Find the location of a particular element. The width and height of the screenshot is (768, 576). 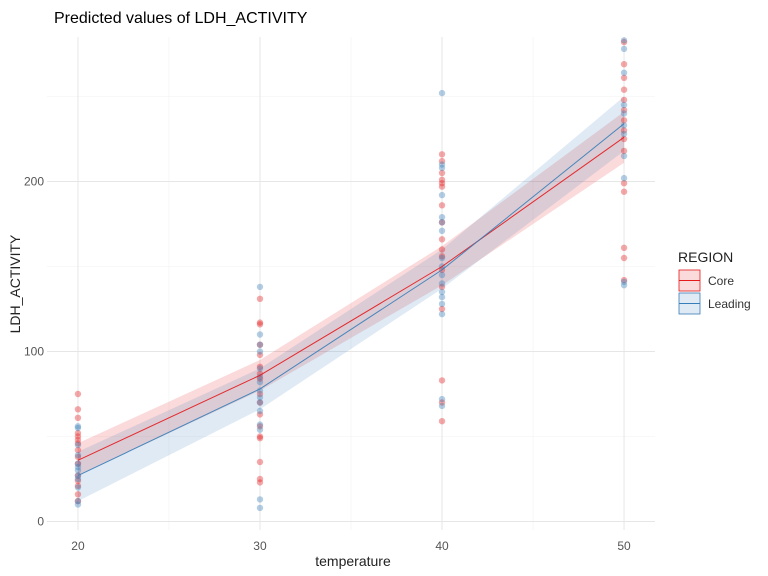

x-axis-title: temperature is located at coordinates (353, 561).